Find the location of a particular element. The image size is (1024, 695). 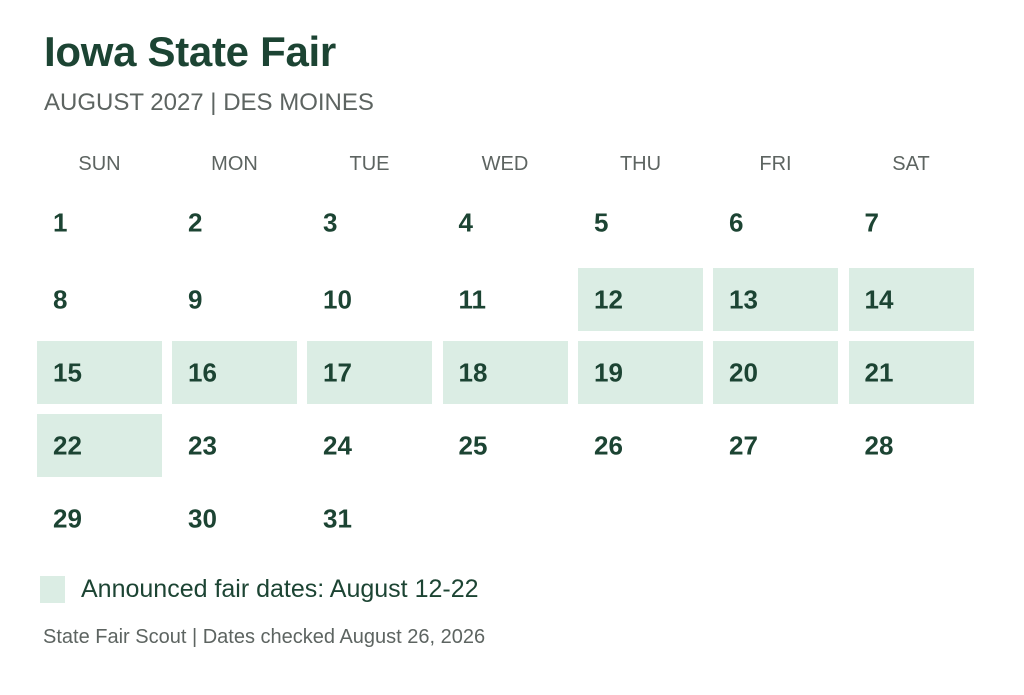

weekday-header-sun: SUN is located at coordinates (99, 164).